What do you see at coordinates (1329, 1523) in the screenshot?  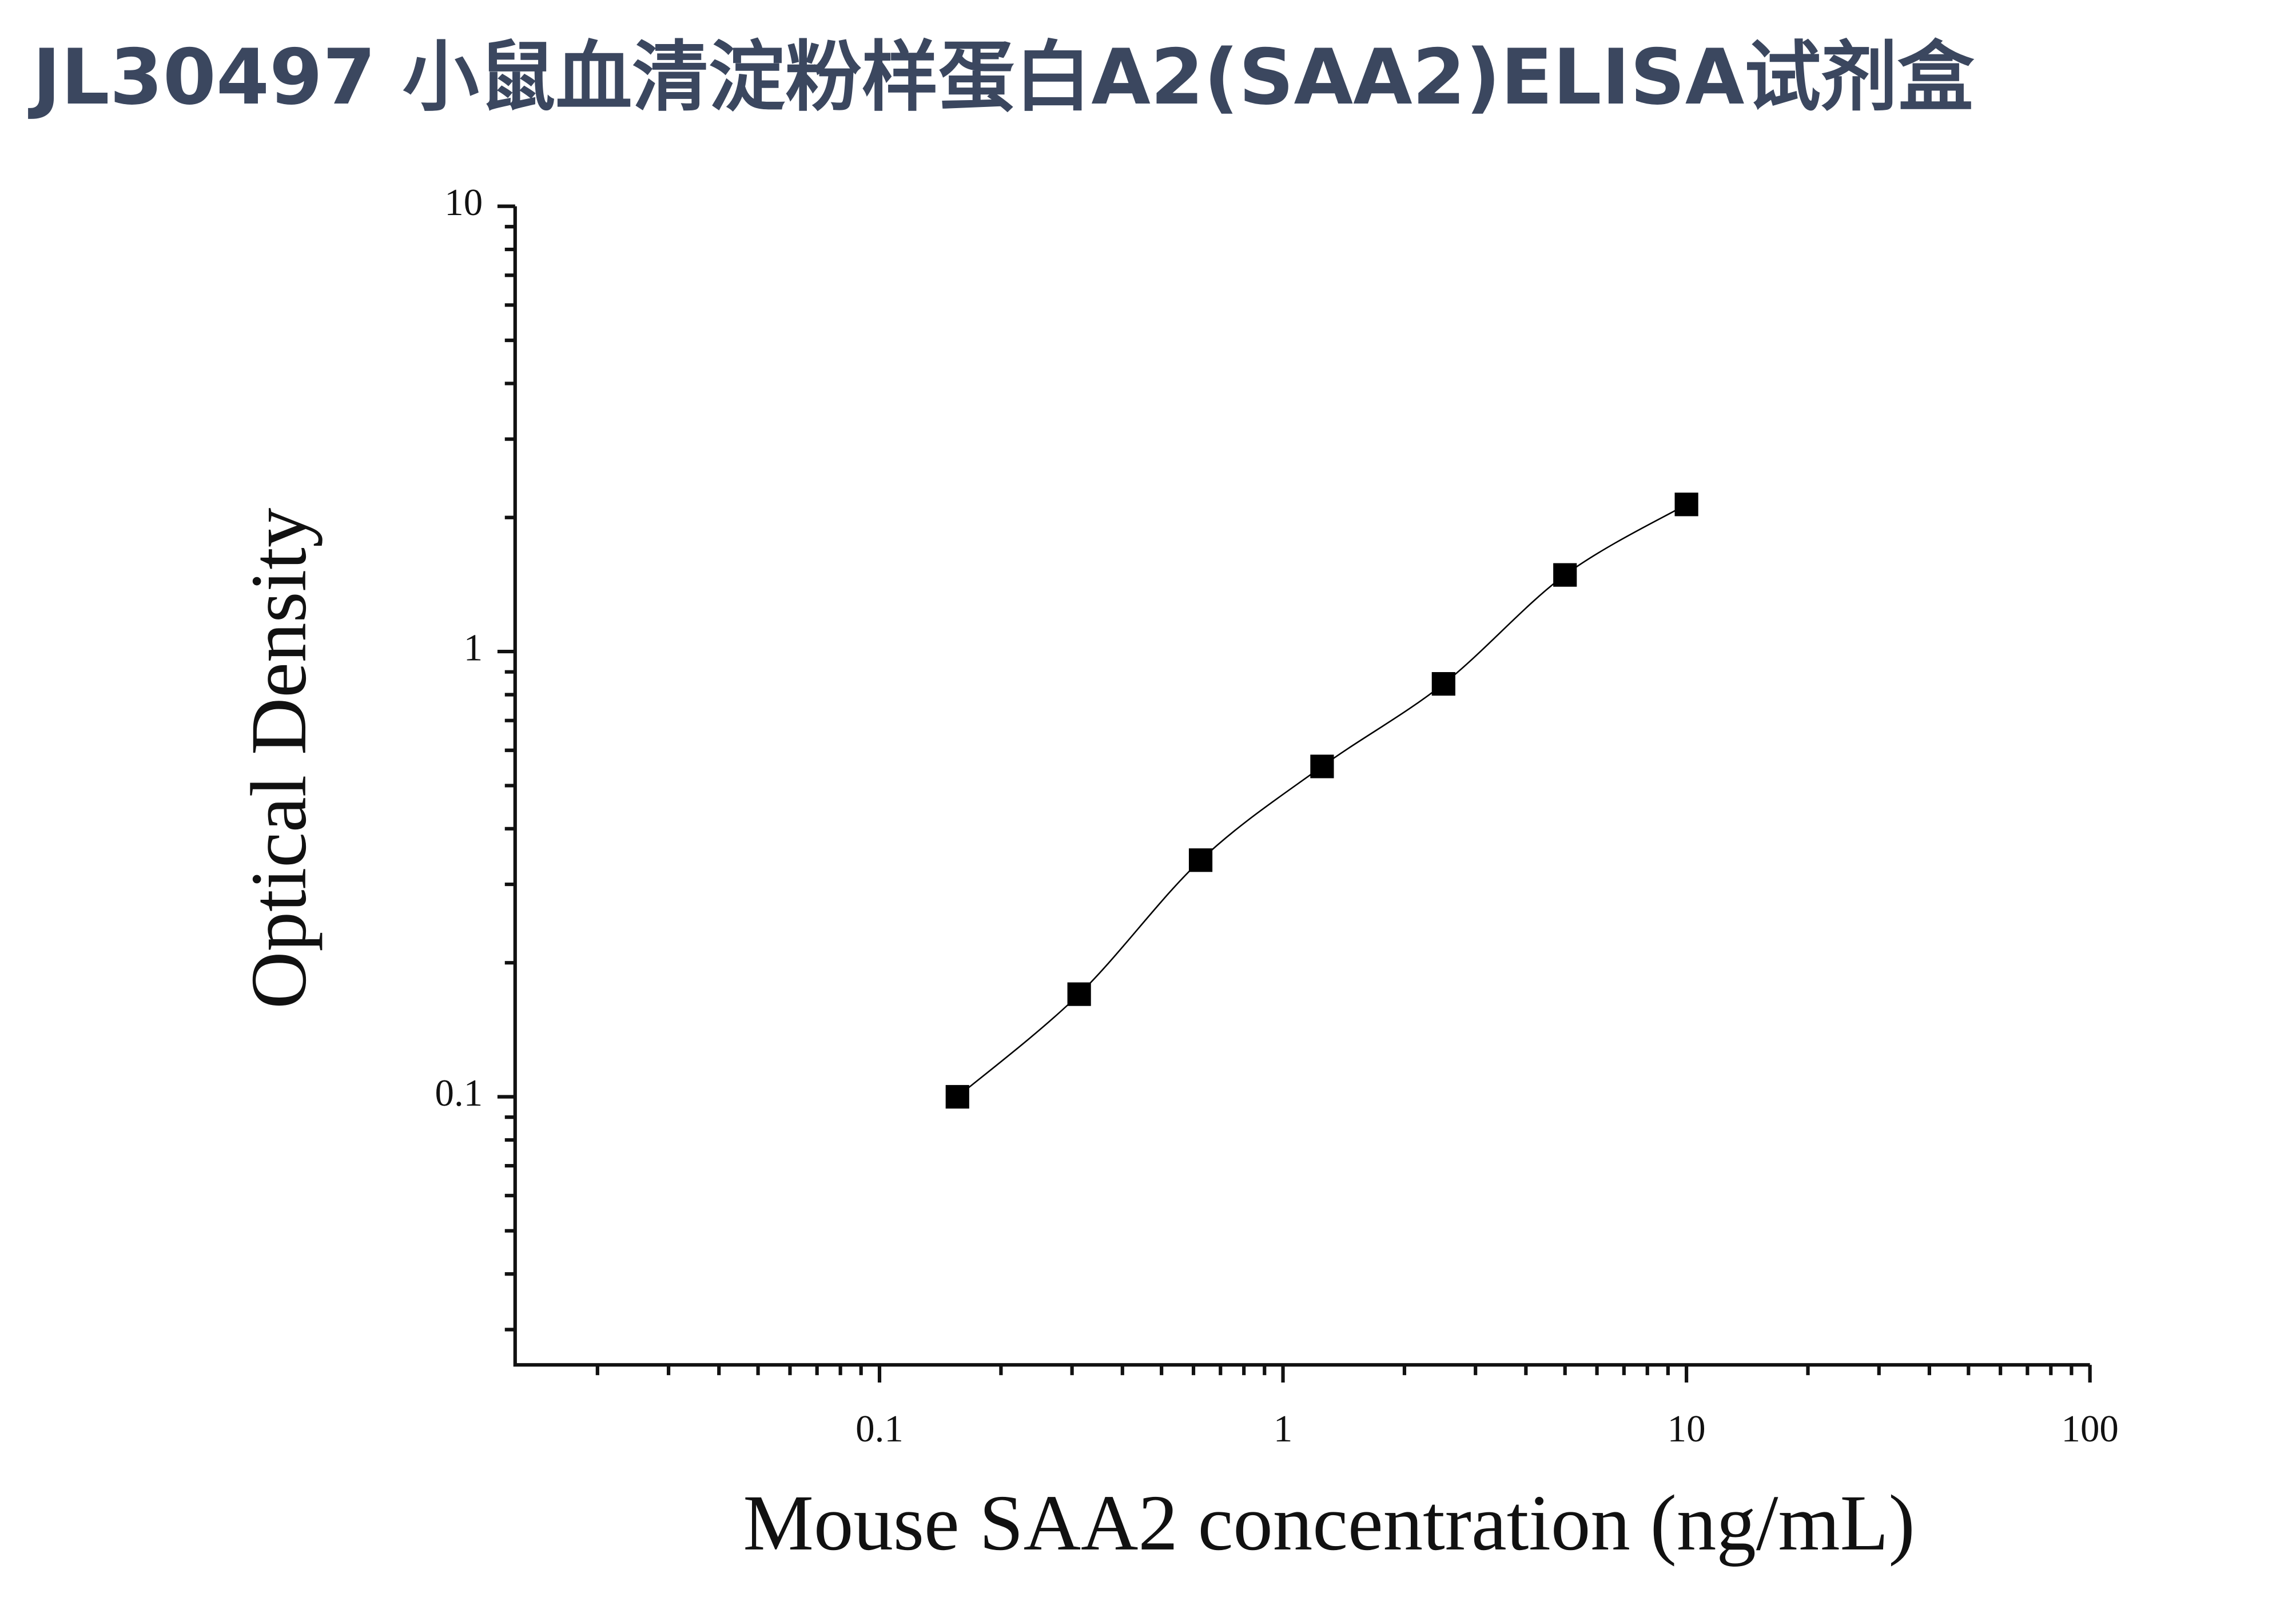 I see `x-axis-label: Mouse SAA2 concentration (ng/mL)` at bounding box center [1329, 1523].